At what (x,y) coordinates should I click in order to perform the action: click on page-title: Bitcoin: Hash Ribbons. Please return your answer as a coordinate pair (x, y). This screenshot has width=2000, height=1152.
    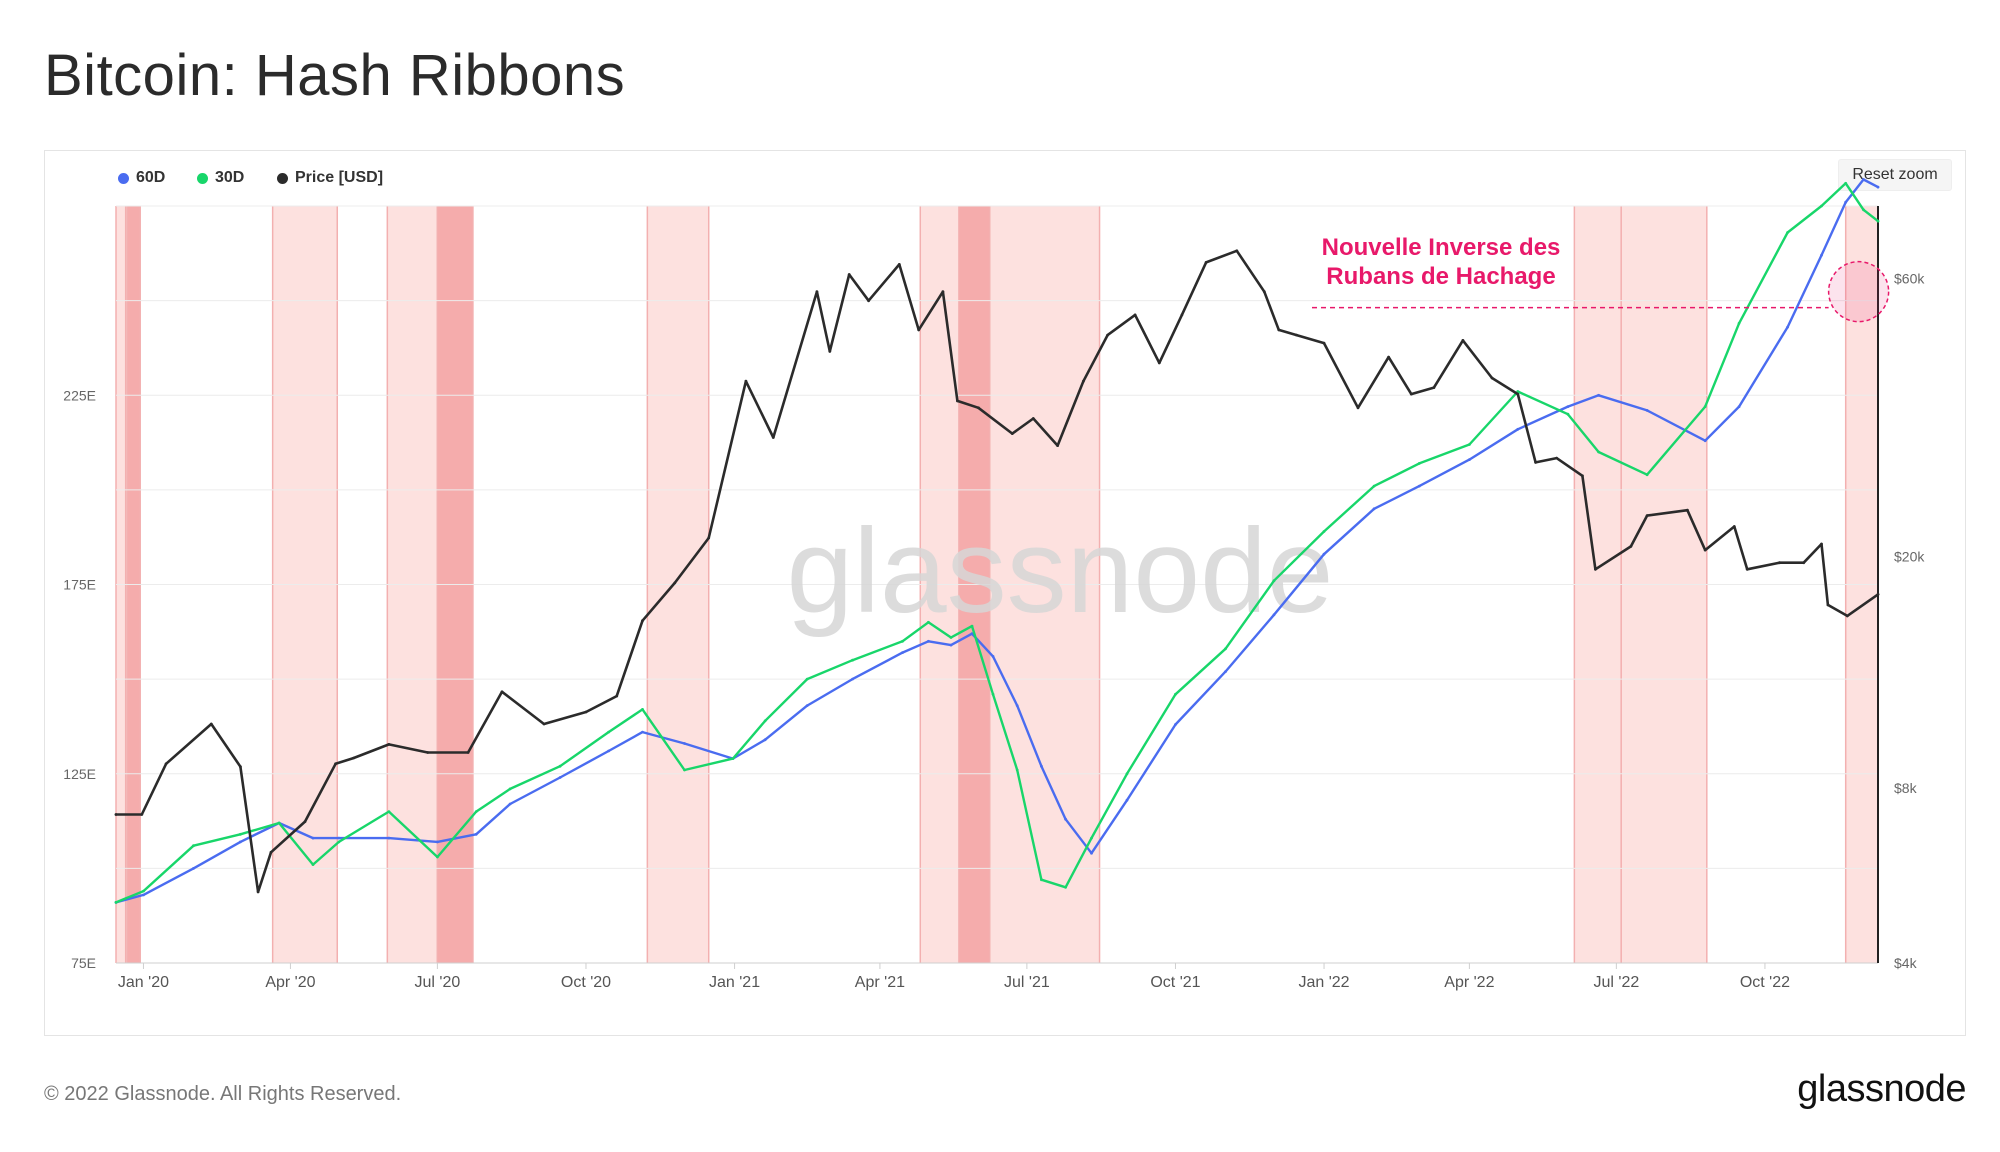
    Looking at the image, I should click on (335, 75).